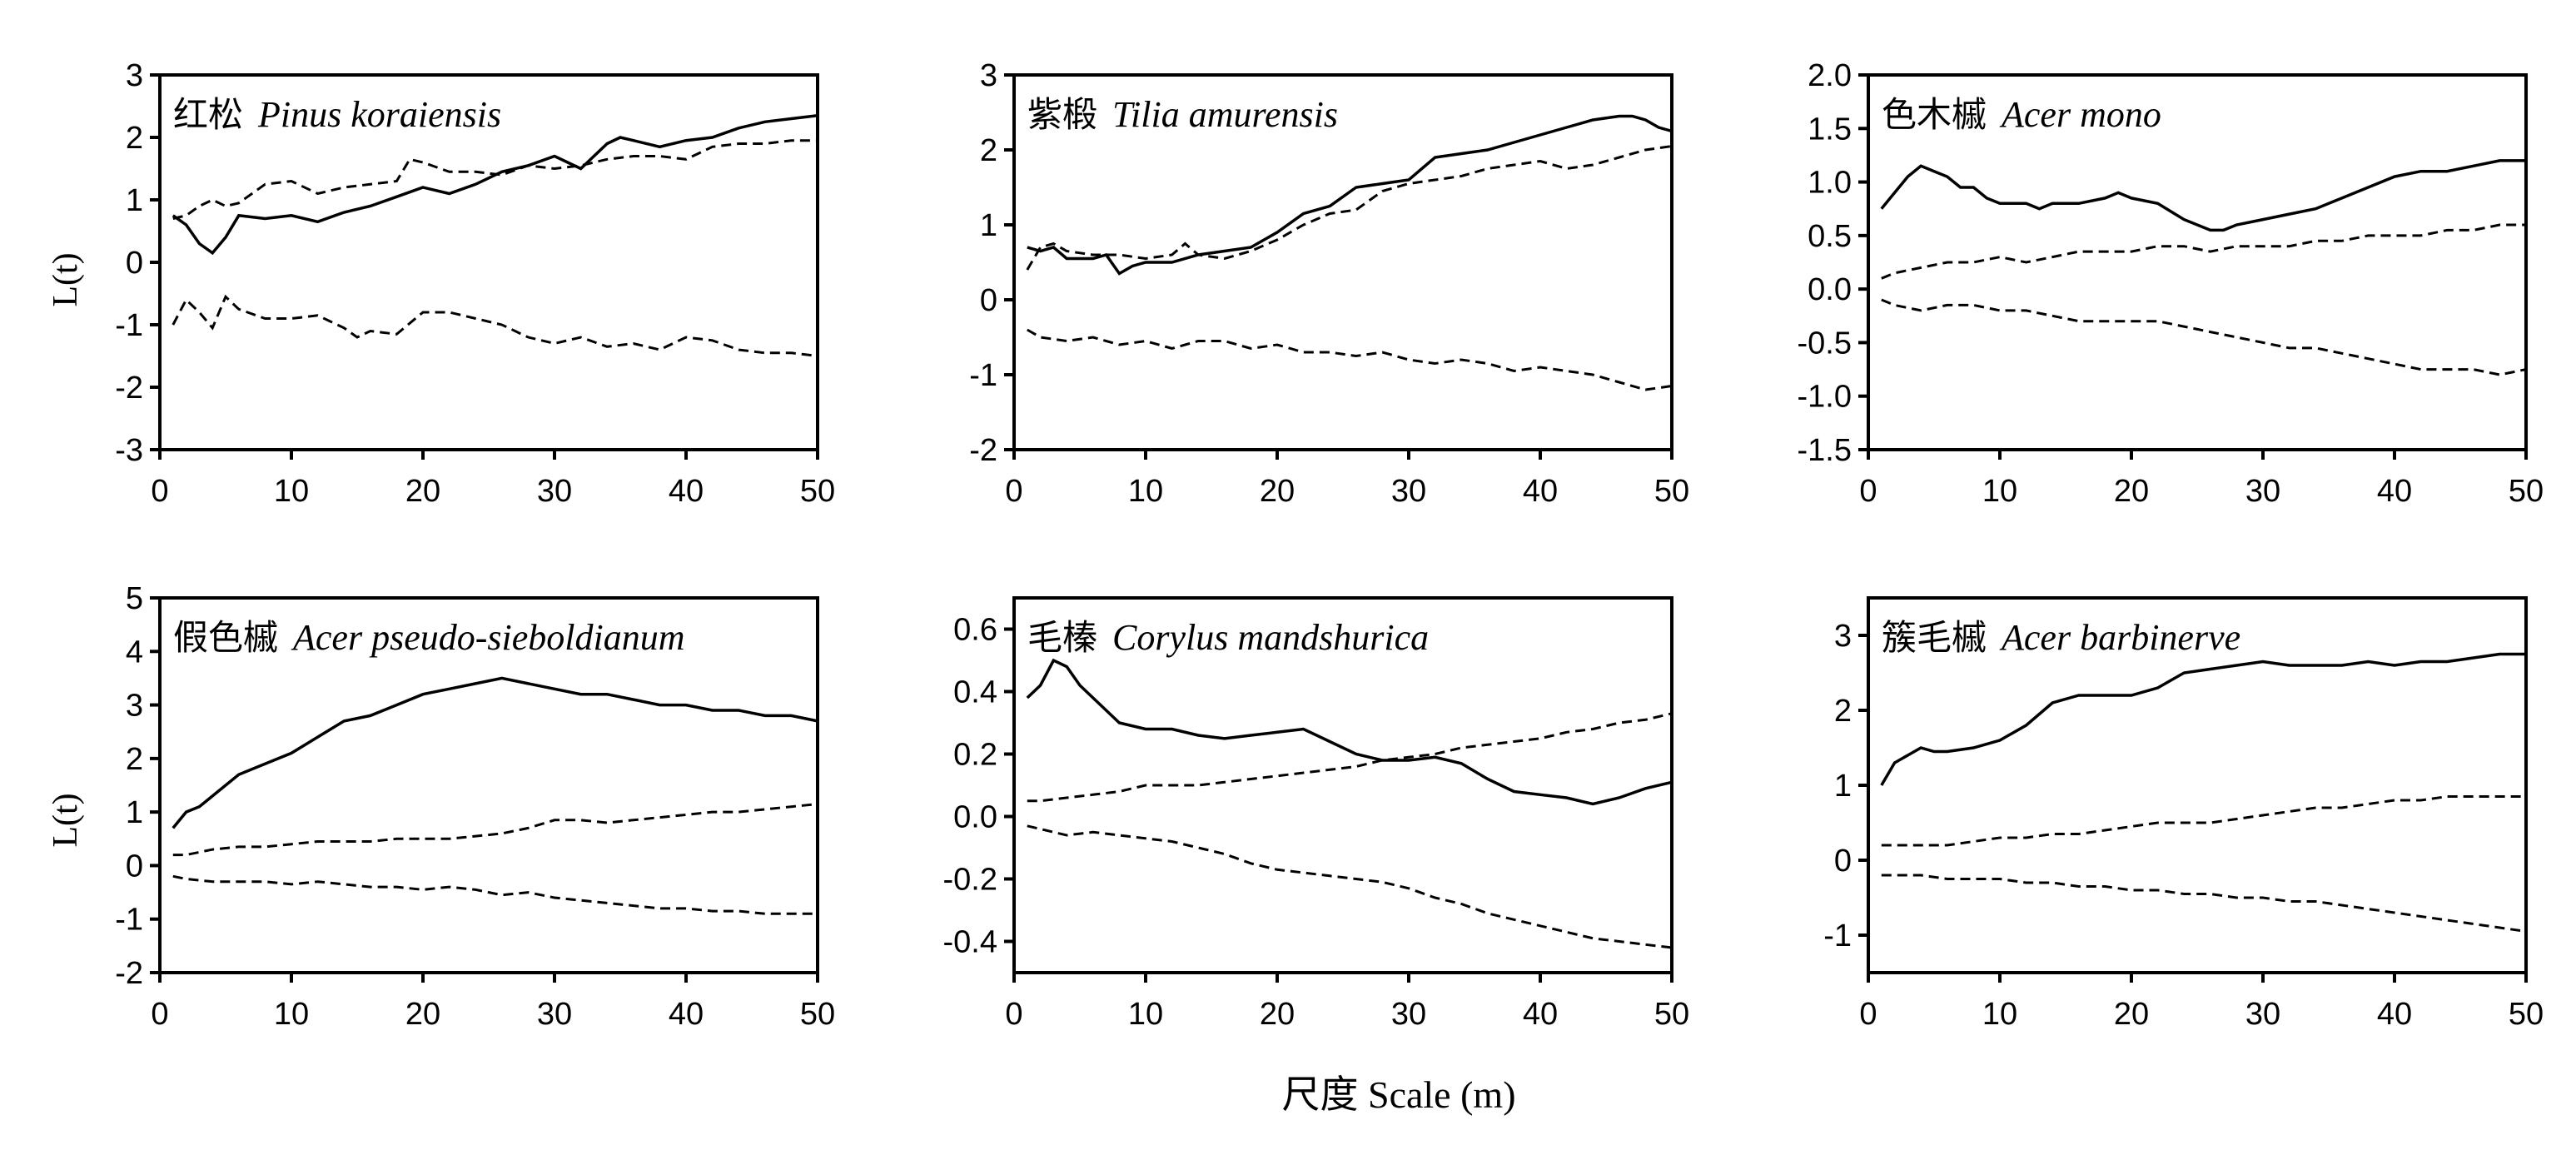 This screenshot has height=1160, width=2576. I want to click on species-name-latin: Acer pseudo-sieboldianum, so click(487, 637).